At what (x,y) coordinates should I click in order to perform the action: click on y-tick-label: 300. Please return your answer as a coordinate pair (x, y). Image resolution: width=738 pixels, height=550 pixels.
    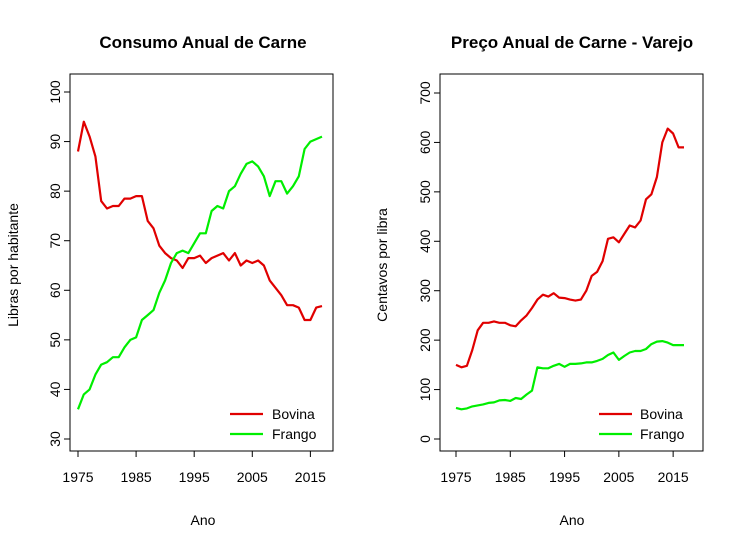
    Looking at the image, I should click on (425, 291).